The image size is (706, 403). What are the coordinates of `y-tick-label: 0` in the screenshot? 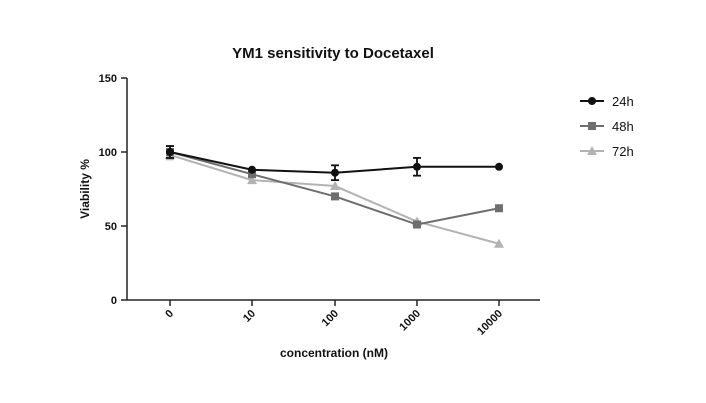 It's located at (114, 301).